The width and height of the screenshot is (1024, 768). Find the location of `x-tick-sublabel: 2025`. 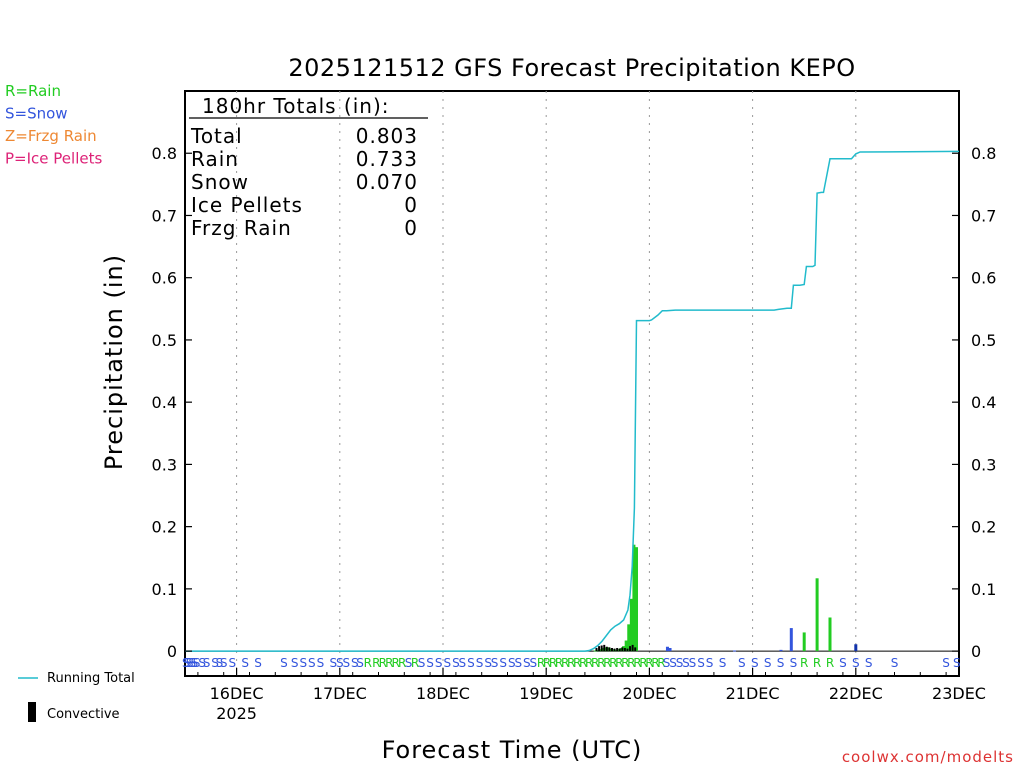

x-tick-sublabel: 2025 is located at coordinates (236, 713).